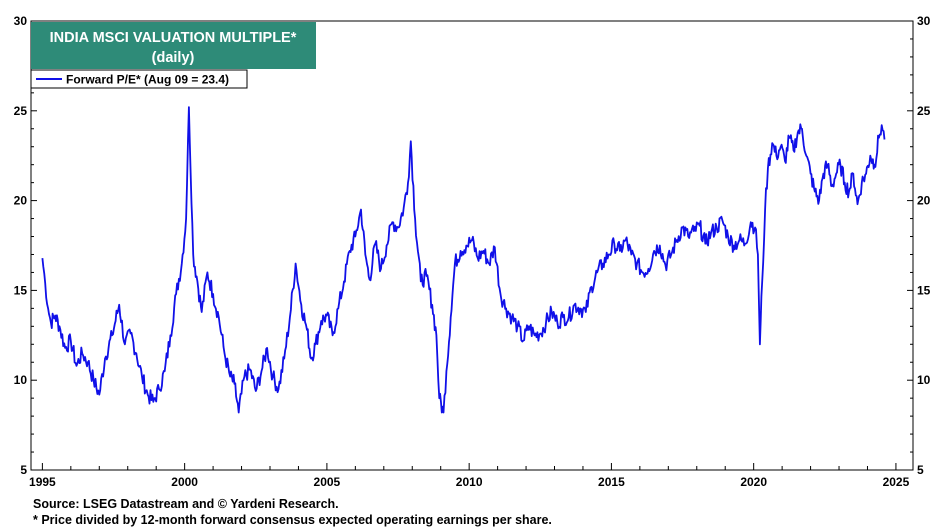 This screenshot has width=940, height=529. Describe the element at coordinates (611, 482) in the screenshot. I see `x-tick-label: 2015` at that location.